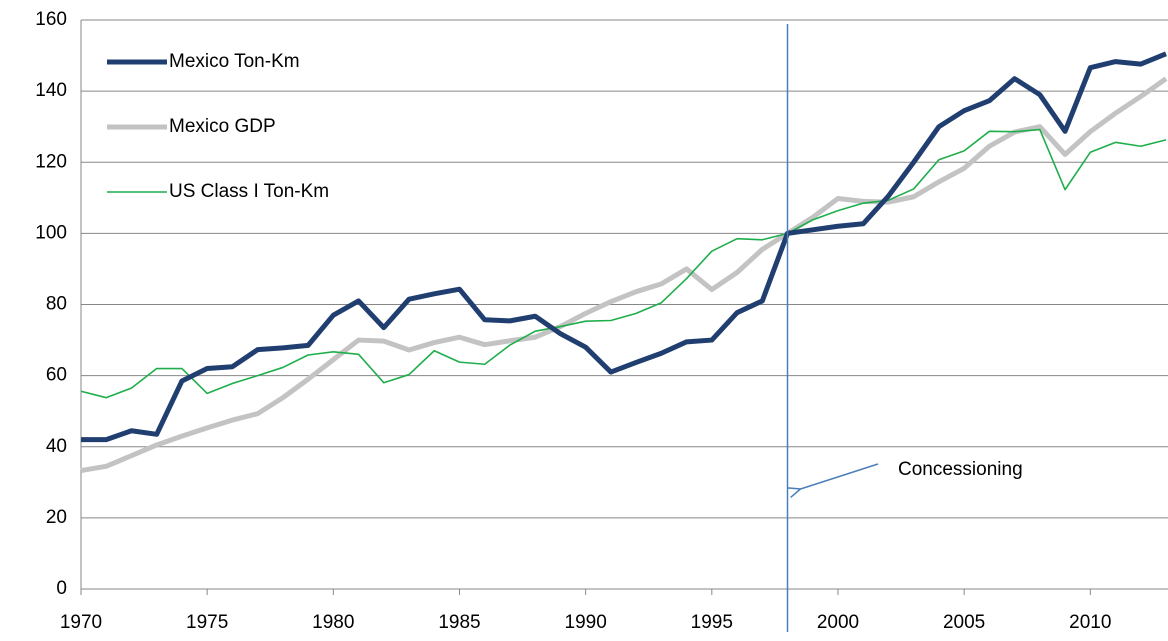 The height and width of the screenshot is (641, 1168). I want to click on y-tick-label: 20, so click(56, 517).